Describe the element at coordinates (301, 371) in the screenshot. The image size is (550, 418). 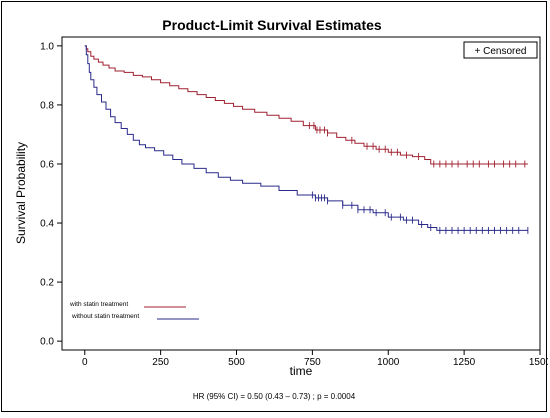
I see `x-axis-label: time` at that location.